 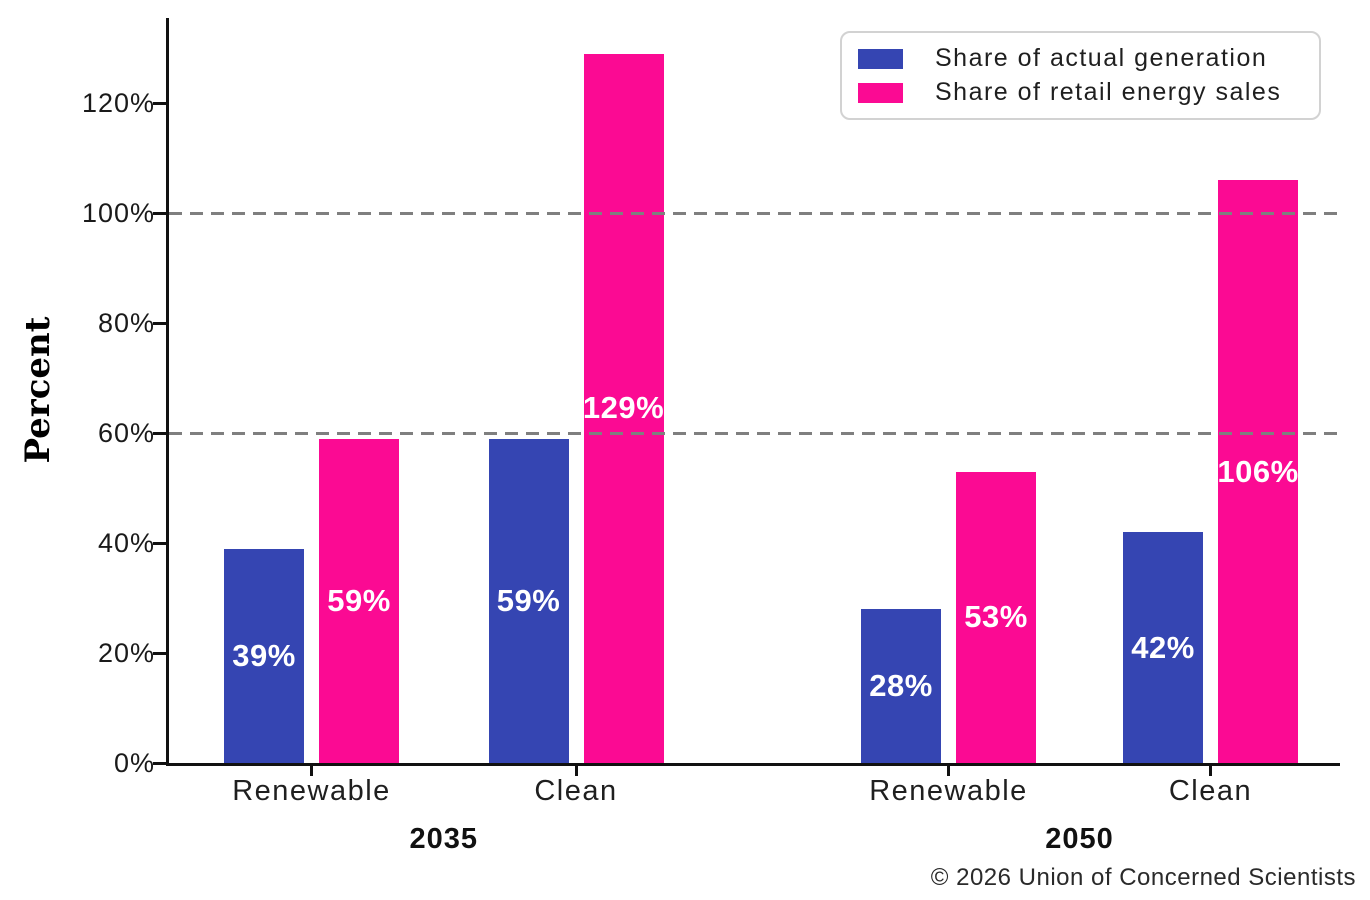 What do you see at coordinates (126, 653) in the screenshot?
I see `y-tick-label: 20%` at bounding box center [126, 653].